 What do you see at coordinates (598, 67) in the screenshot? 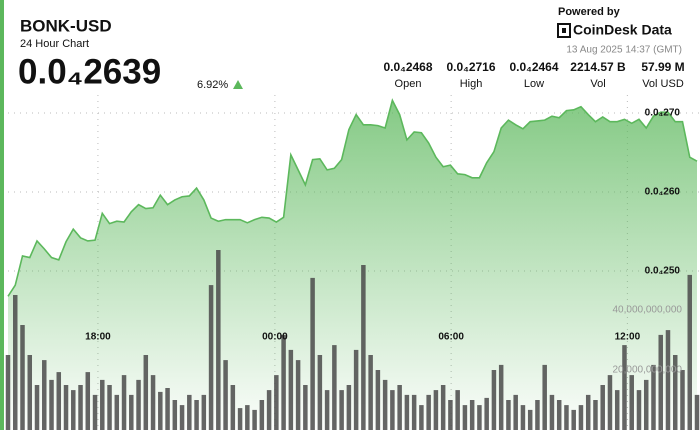
I see `stat-value: 2214.57 B` at bounding box center [598, 67].